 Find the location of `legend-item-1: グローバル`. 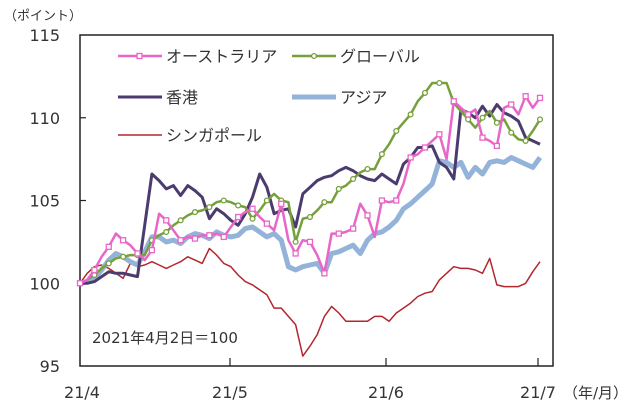

legend-item-1: グローバル is located at coordinates (356, 56).